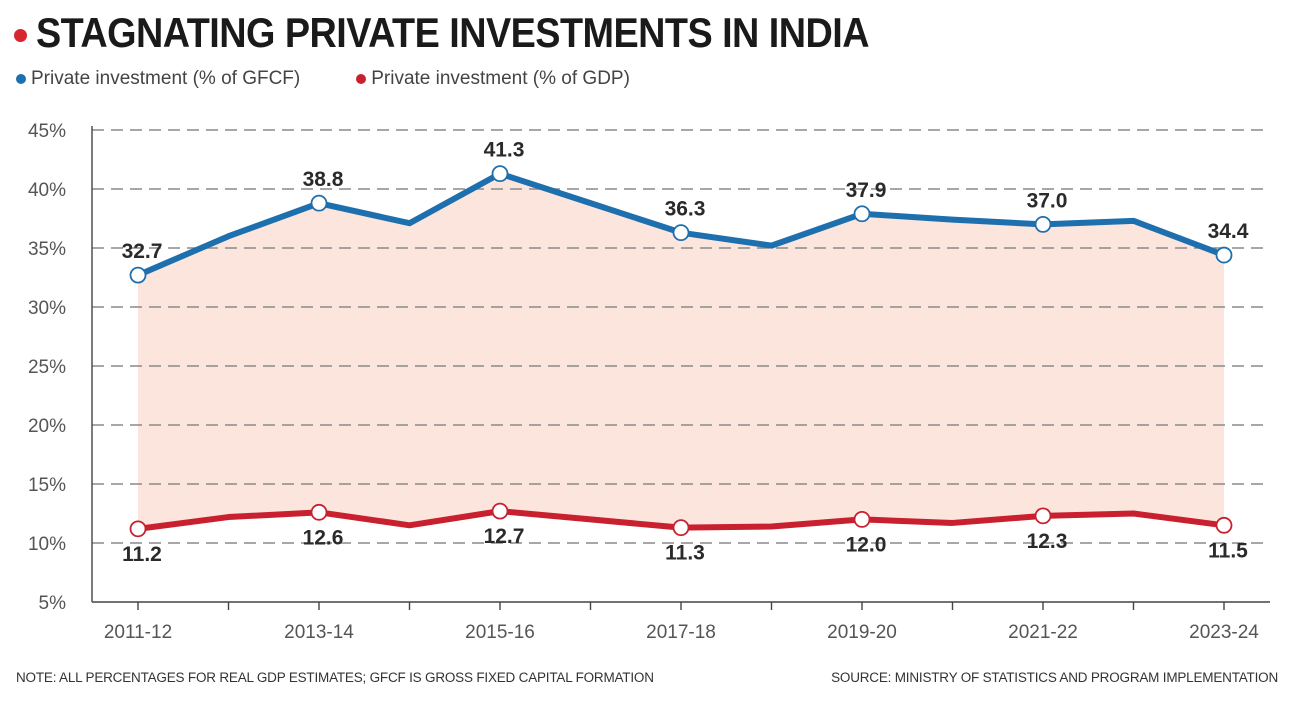 The image size is (1296, 706). Describe the element at coordinates (47, 308) in the screenshot. I see `y-tick-label: 30%` at that location.